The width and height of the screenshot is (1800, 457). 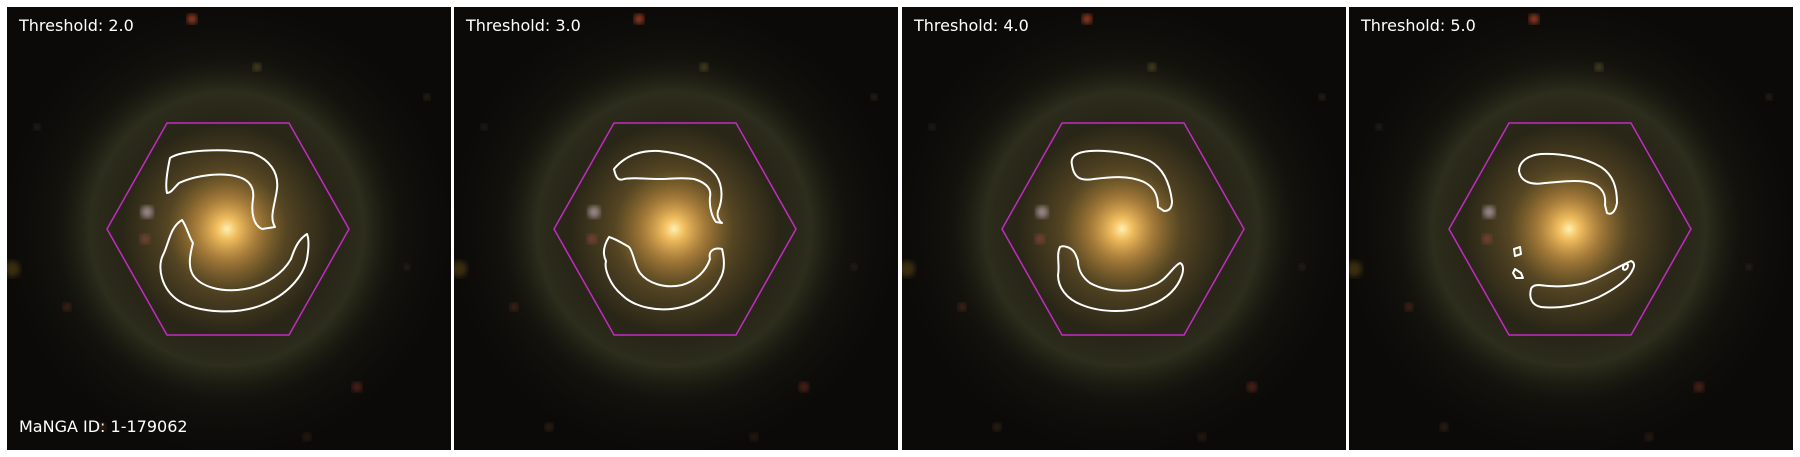 I want to click on threshold-label: Threshold: 2.0, so click(x=76, y=25).